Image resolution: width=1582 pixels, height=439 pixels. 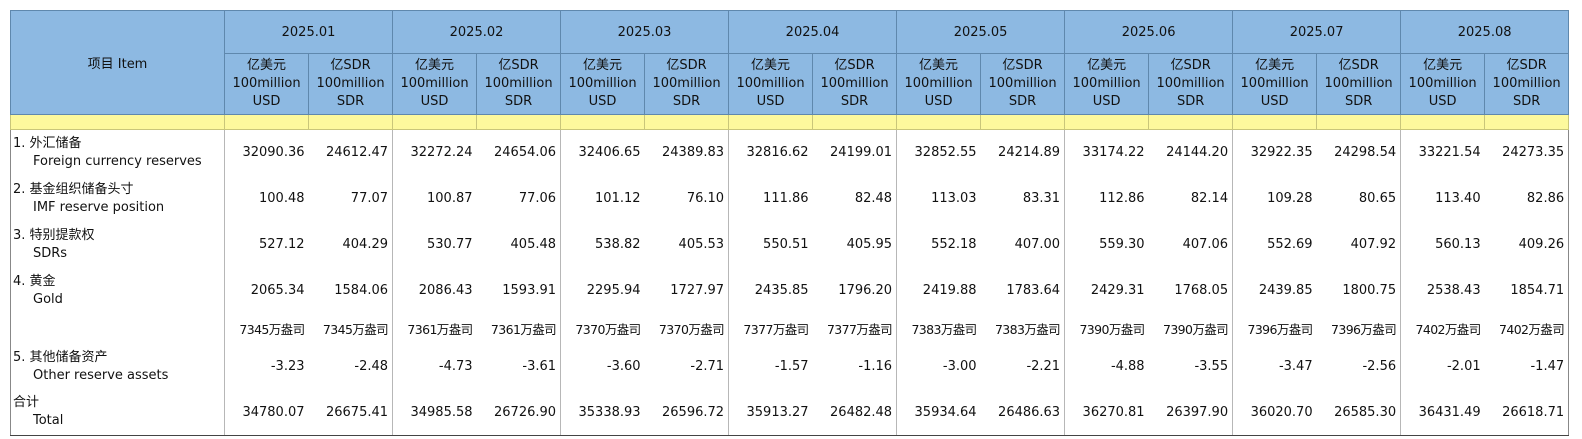 What do you see at coordinates (693, 153) in the screenshot?
I see `value-cell: 24389.83` at bounding box center [693, 153].